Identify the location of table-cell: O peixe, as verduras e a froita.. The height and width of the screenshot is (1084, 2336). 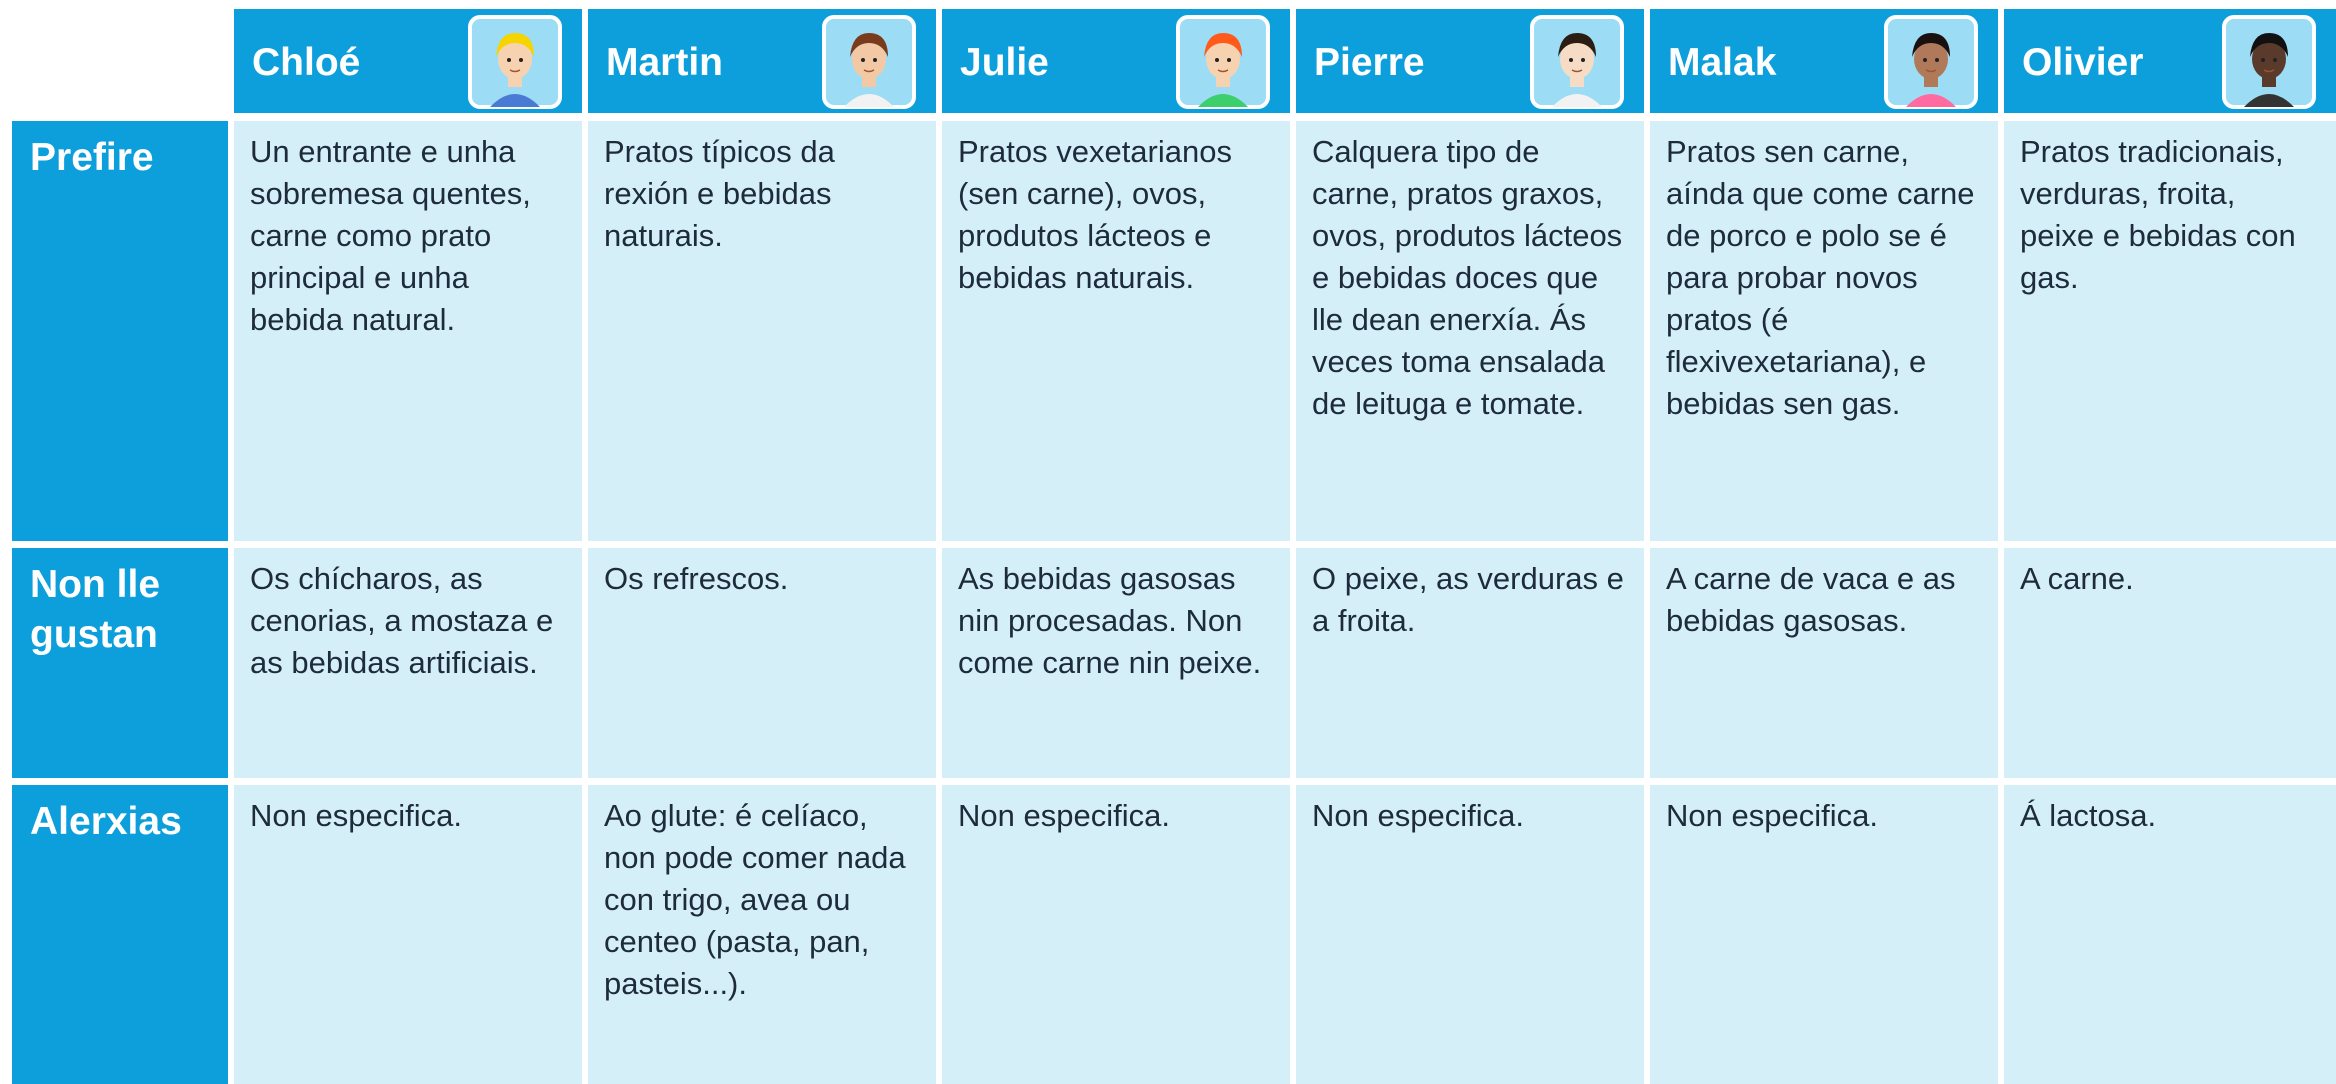
(1470, 663).